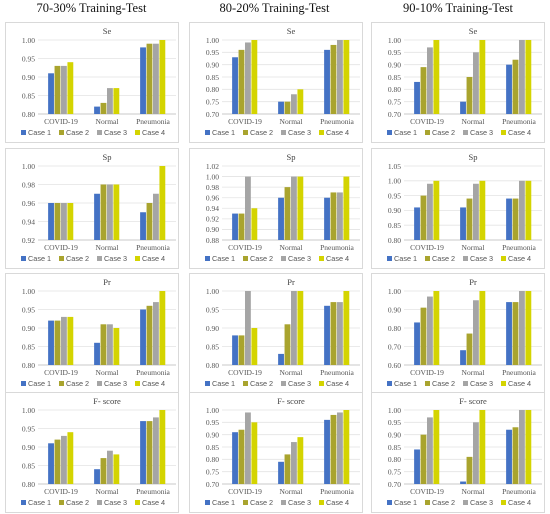  Describe the element at coordinates (394, 365) in the screenshot. I see `y-tick-label: 0.60` at that location.